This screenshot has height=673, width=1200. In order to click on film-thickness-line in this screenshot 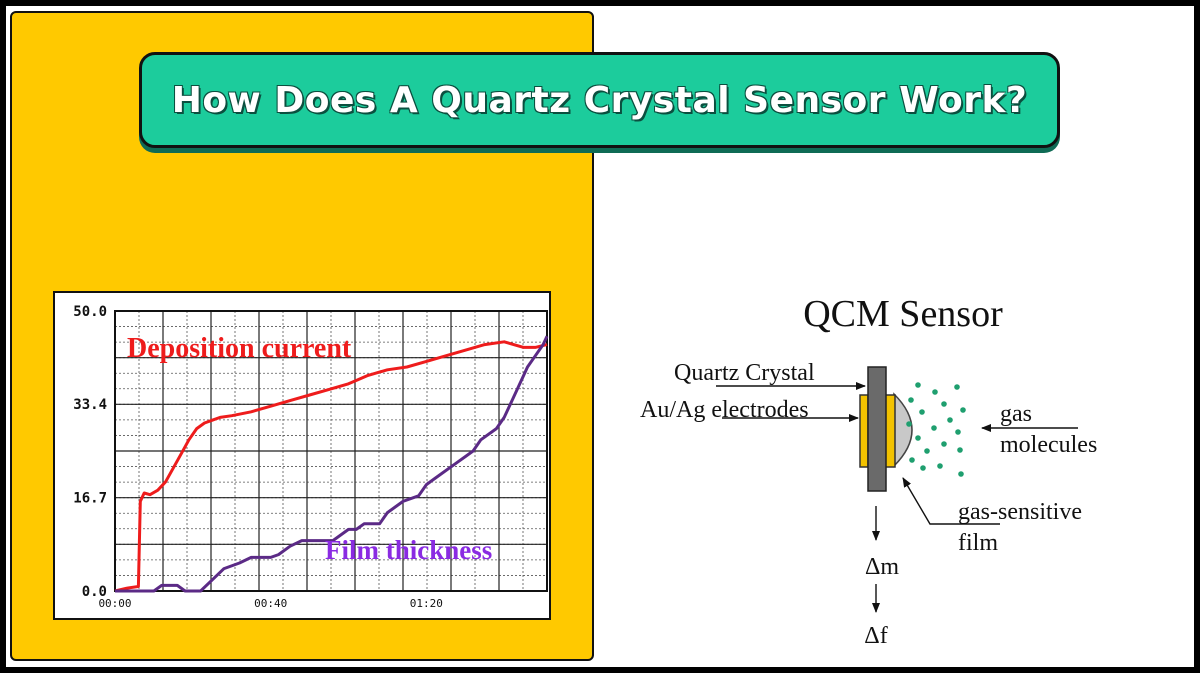, I will do `click(332, 464)`.